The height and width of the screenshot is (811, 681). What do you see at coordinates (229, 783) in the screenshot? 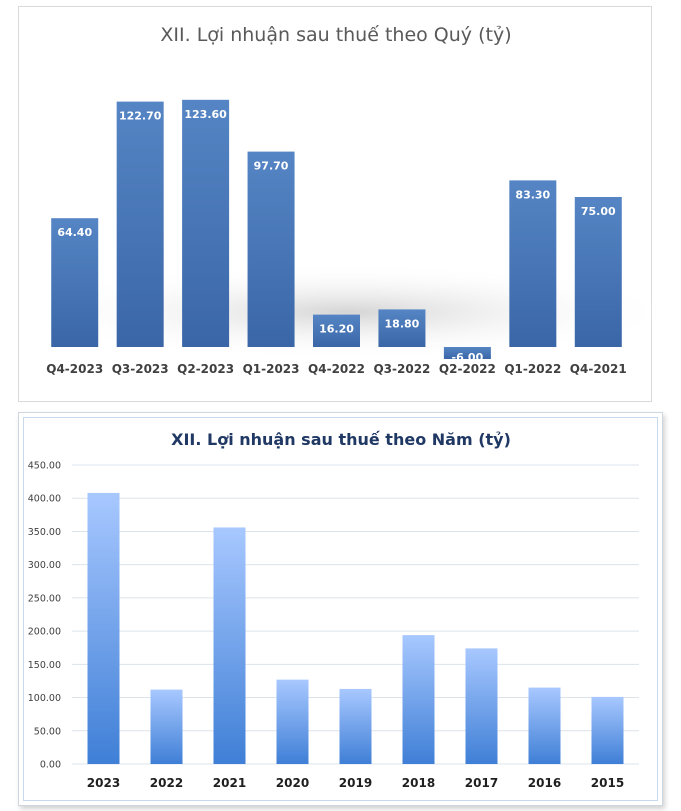
I see `year-category-label: 2021` at bounding box center [229, 783].